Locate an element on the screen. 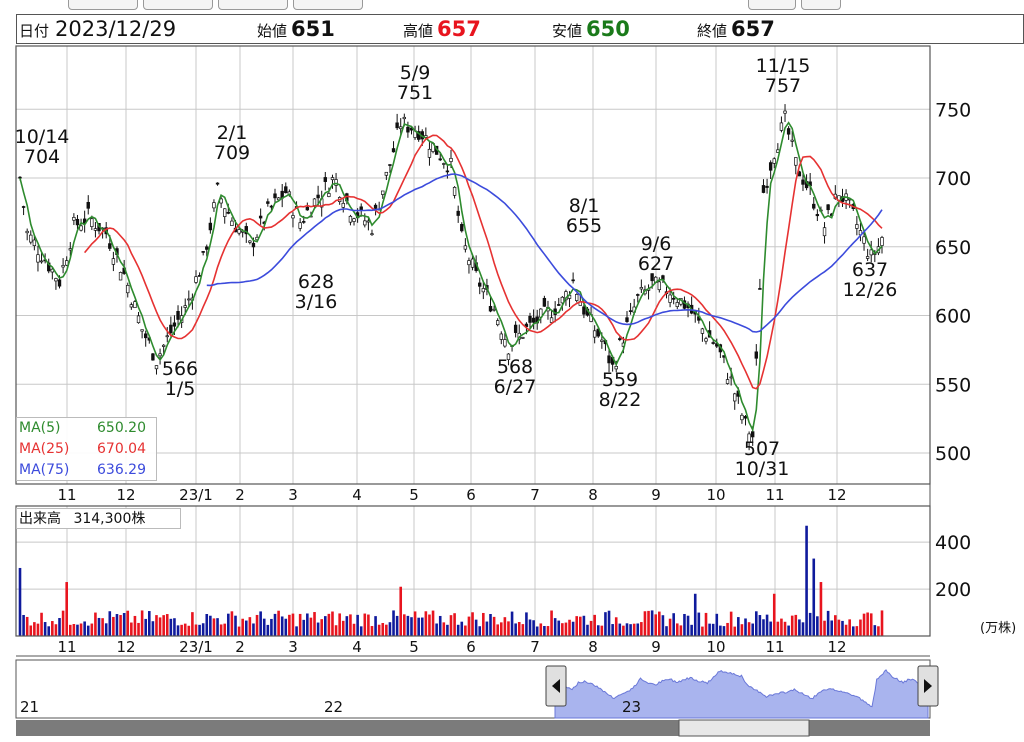 The width and height of the screenshot is (1024, 742). annotation-label: 2/1 is located at coordinates (232, 133).